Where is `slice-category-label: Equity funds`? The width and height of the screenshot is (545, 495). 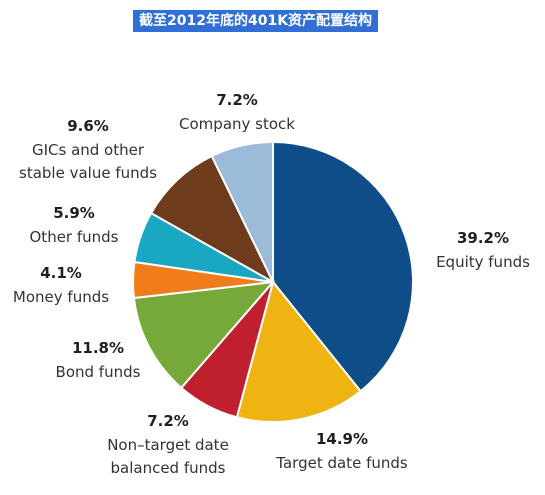
slice-category-label: Equity funds is located at coordinates (483, 262).